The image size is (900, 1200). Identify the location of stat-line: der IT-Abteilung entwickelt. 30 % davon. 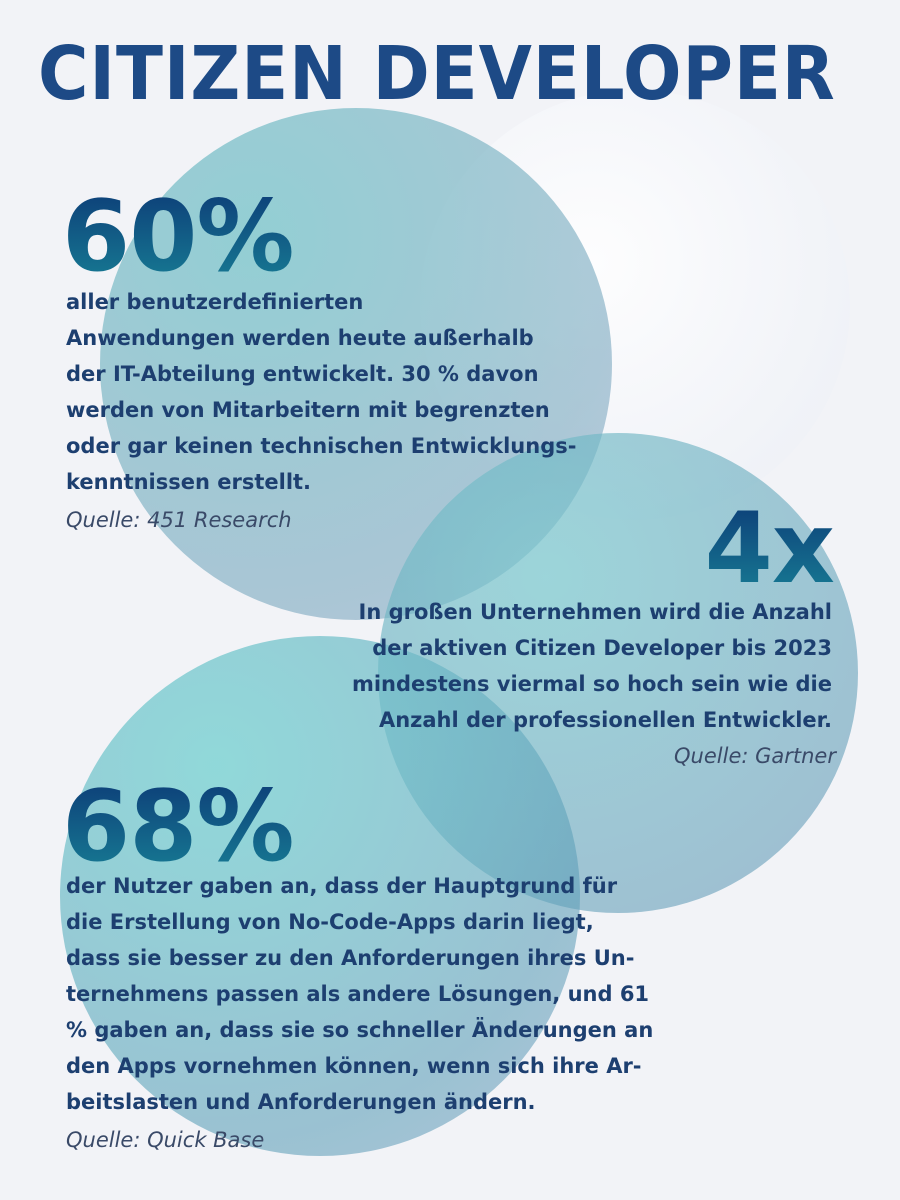
(302, 374).